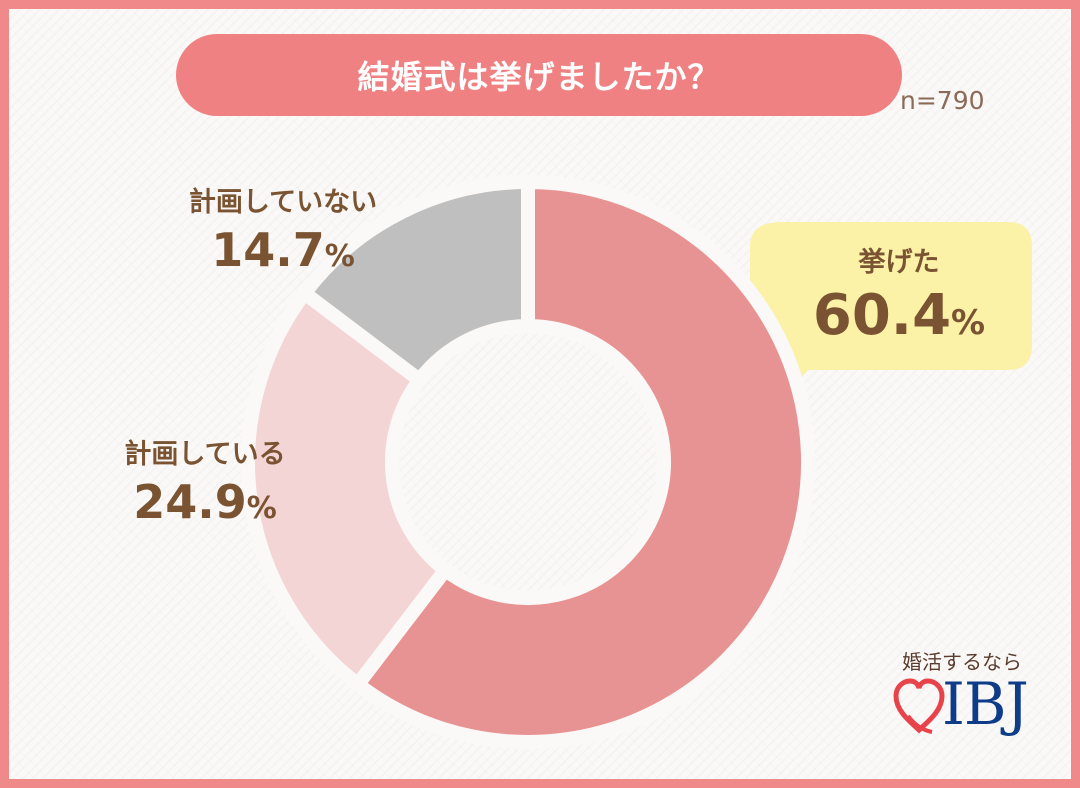 The image size is (1080, 788). What do you see at coordinates (205, 502) in the screenshot?
I see `data-label-planning-value: 24.9%` at bounding box center [205, 502].